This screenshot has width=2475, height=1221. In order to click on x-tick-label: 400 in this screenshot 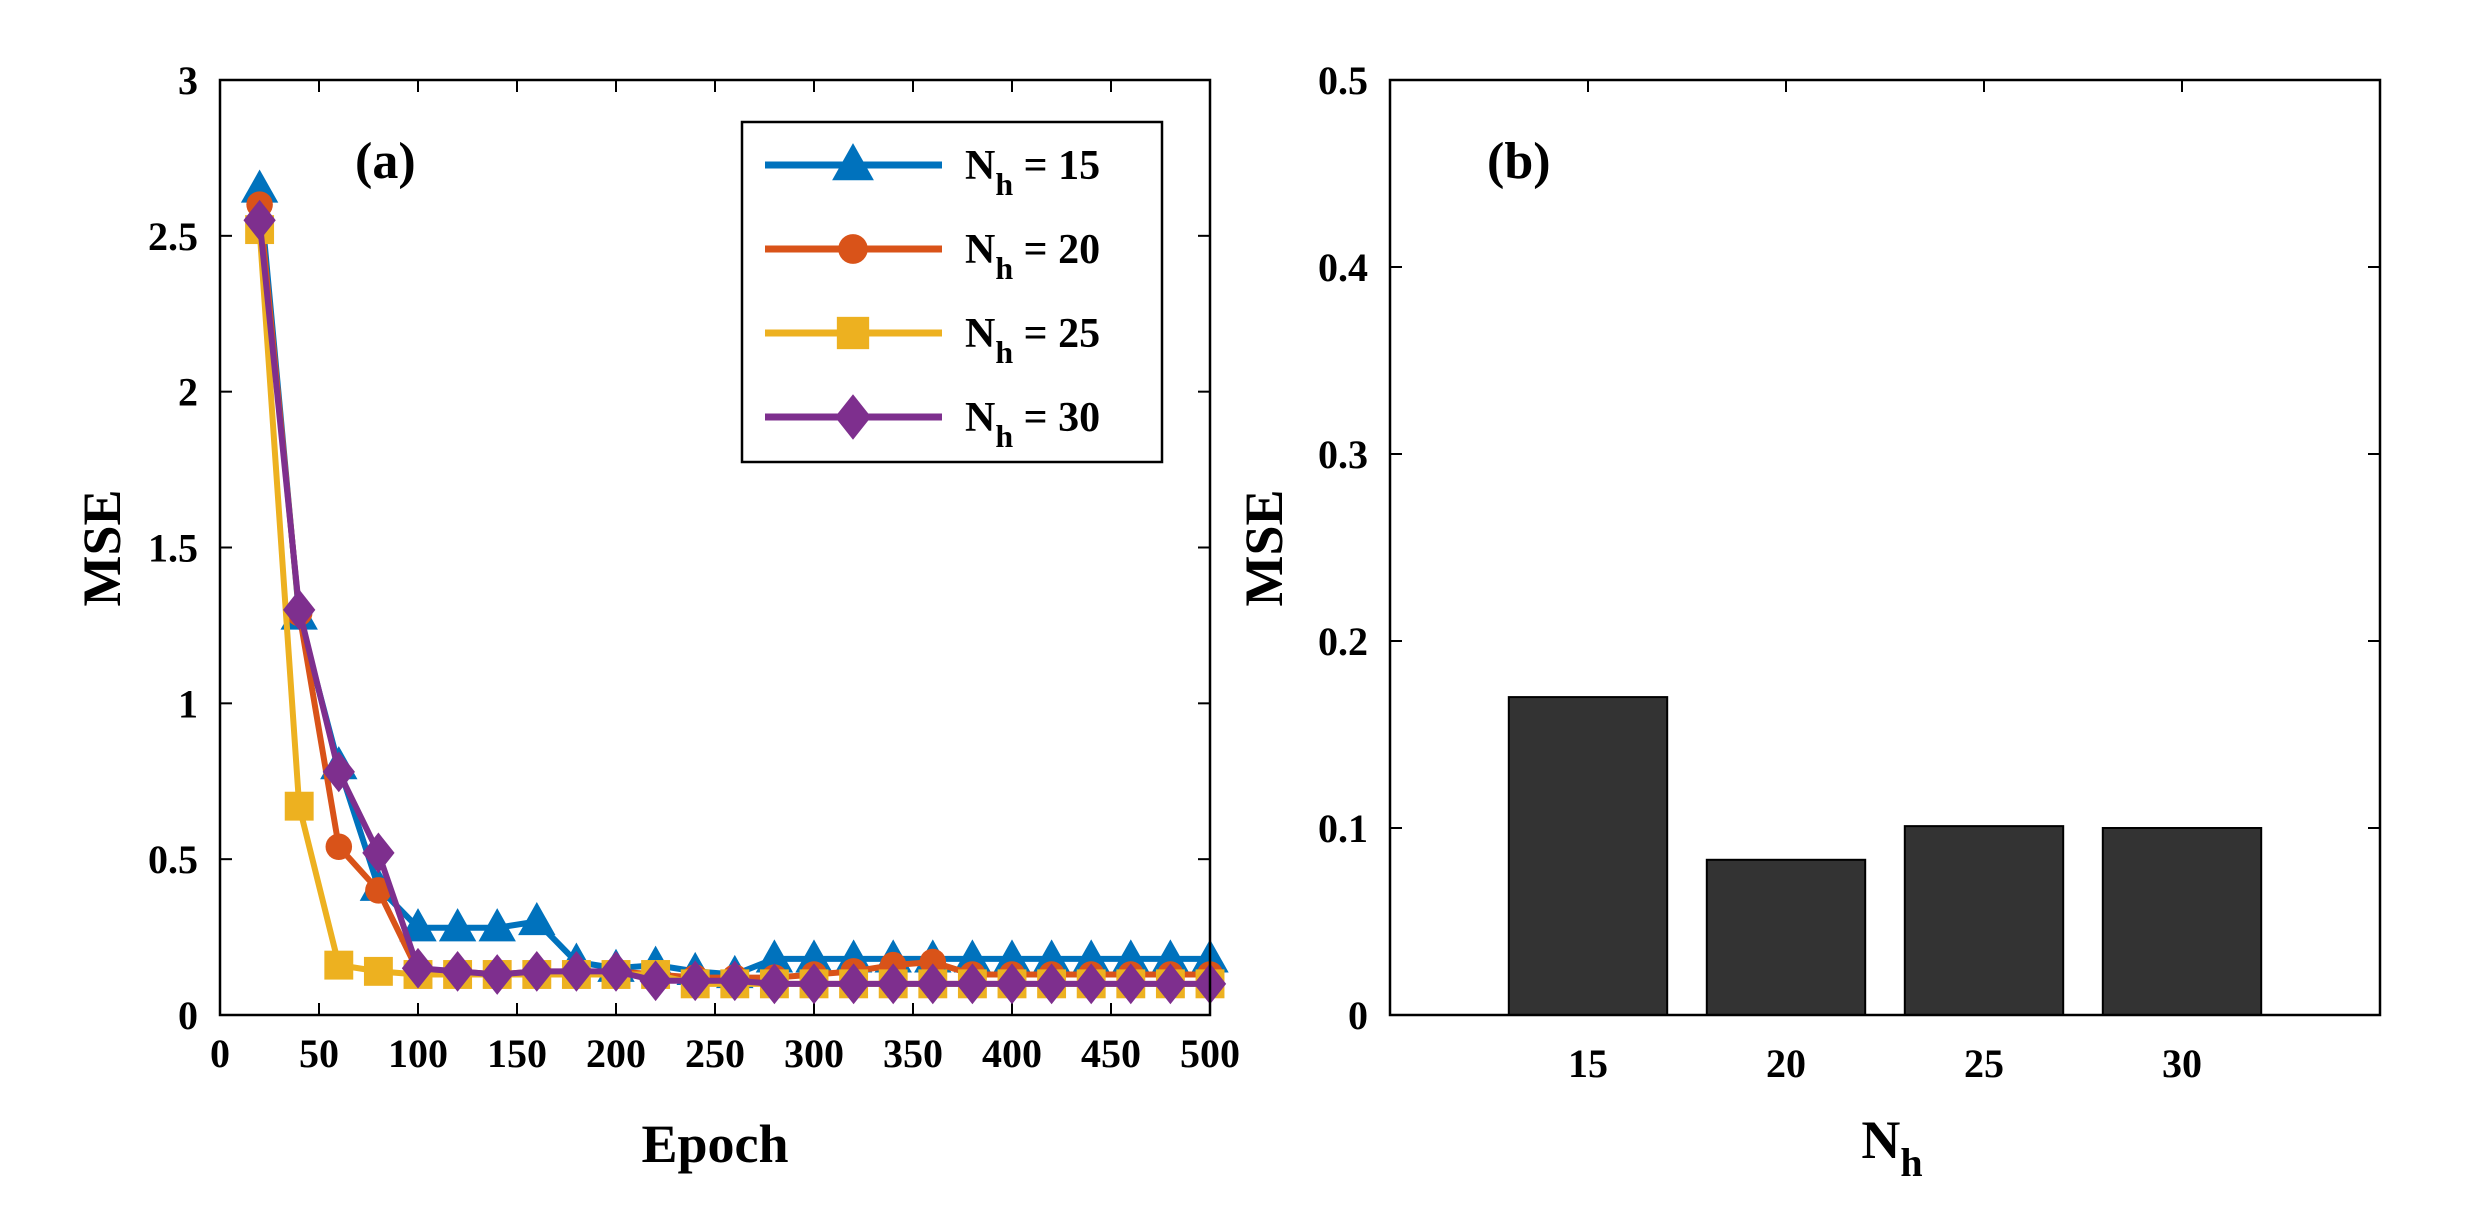, I will do `click(1012, 1053)`.